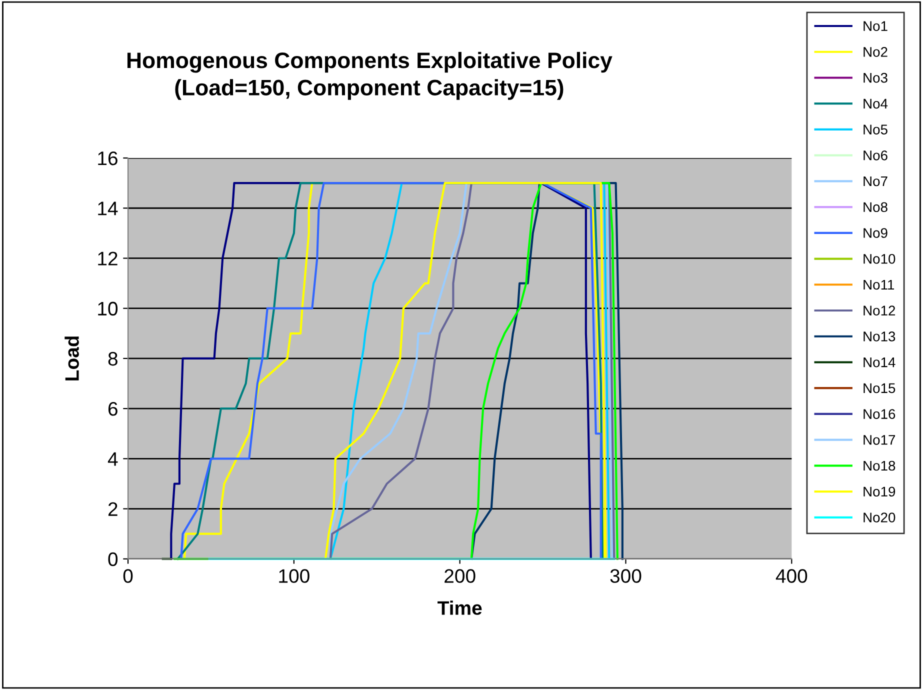 This screenshot has height=690, width=923. I want to click on legend-label: No13, so click(880, 337).